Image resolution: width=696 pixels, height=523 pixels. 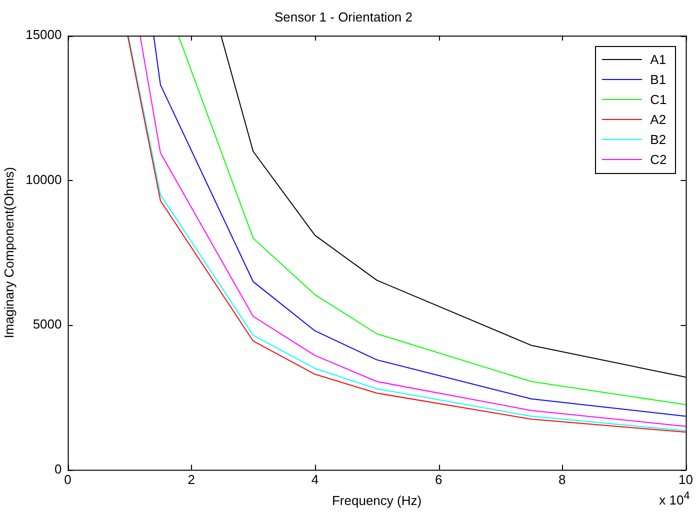 I want to click on text: x 10$^{4}$, so click(x=674, y=499).